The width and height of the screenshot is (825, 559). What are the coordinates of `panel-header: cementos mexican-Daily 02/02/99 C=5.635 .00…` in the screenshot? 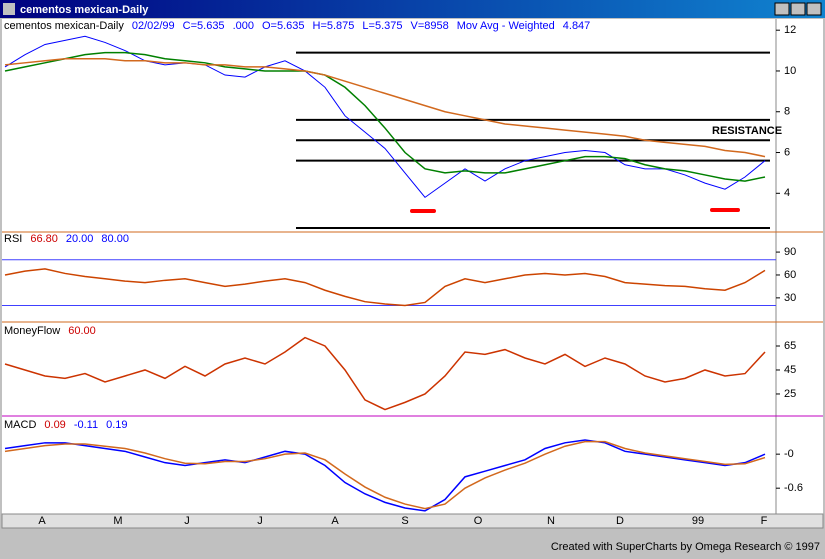 It's located at (297, 26).